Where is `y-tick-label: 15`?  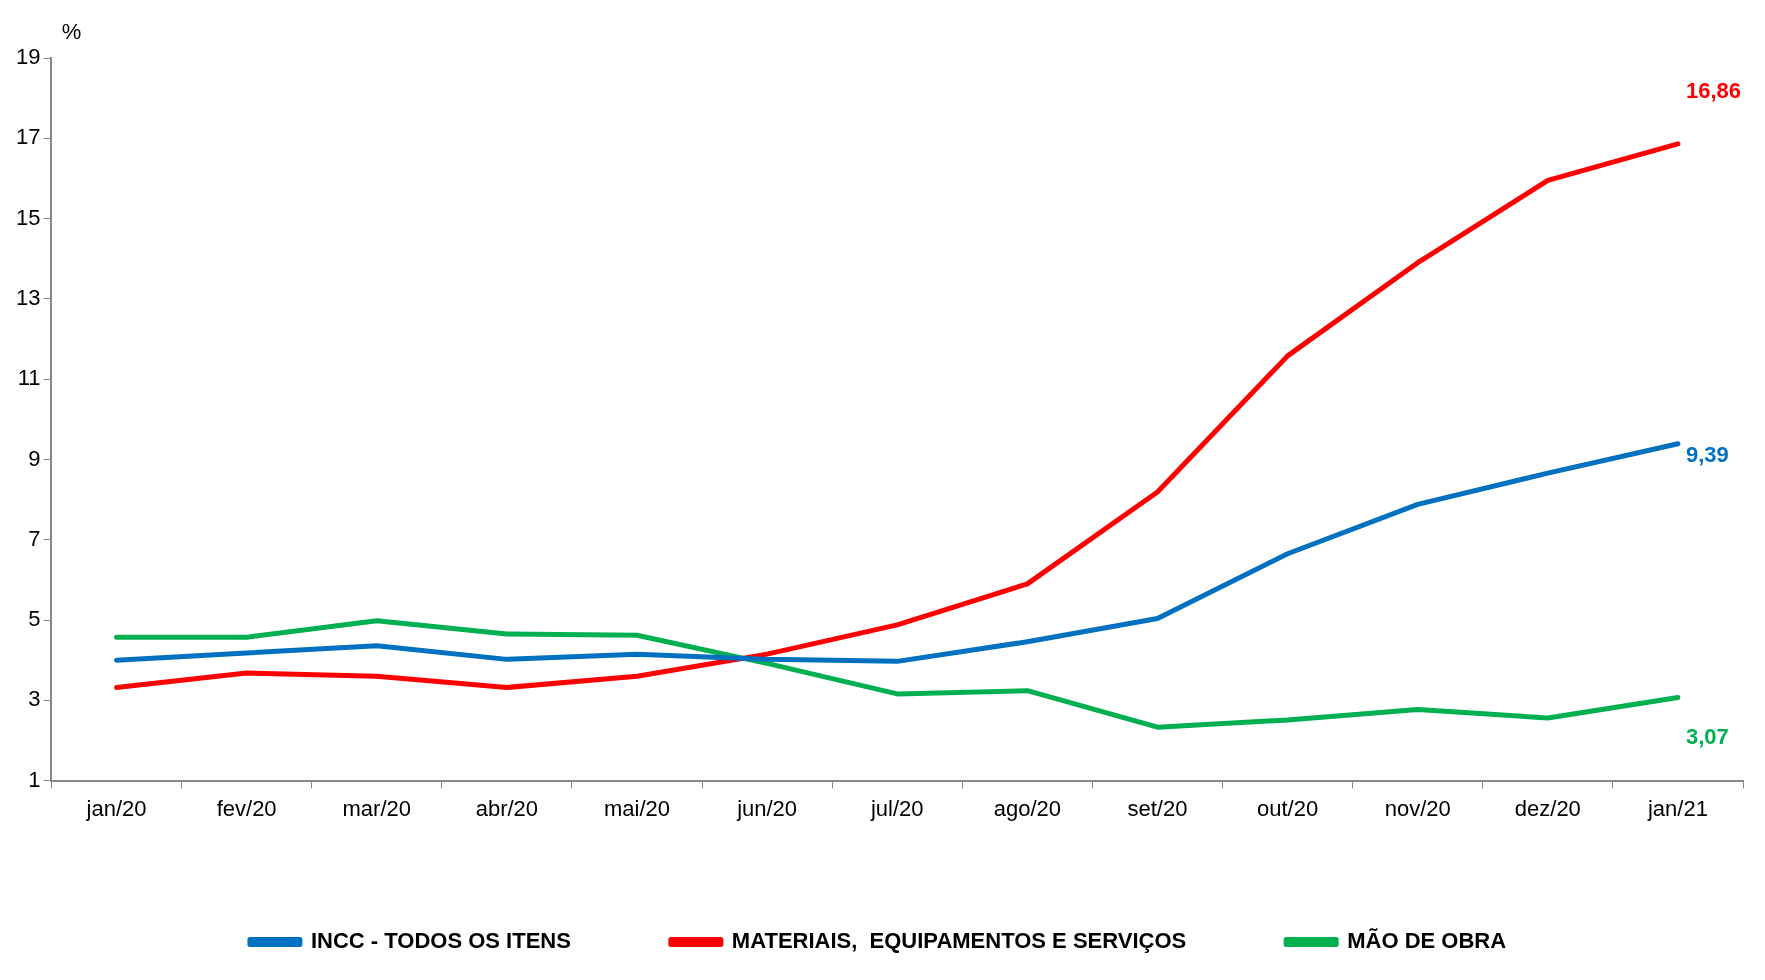 y-tick-label: 15 is located at coordinates (28, 217).